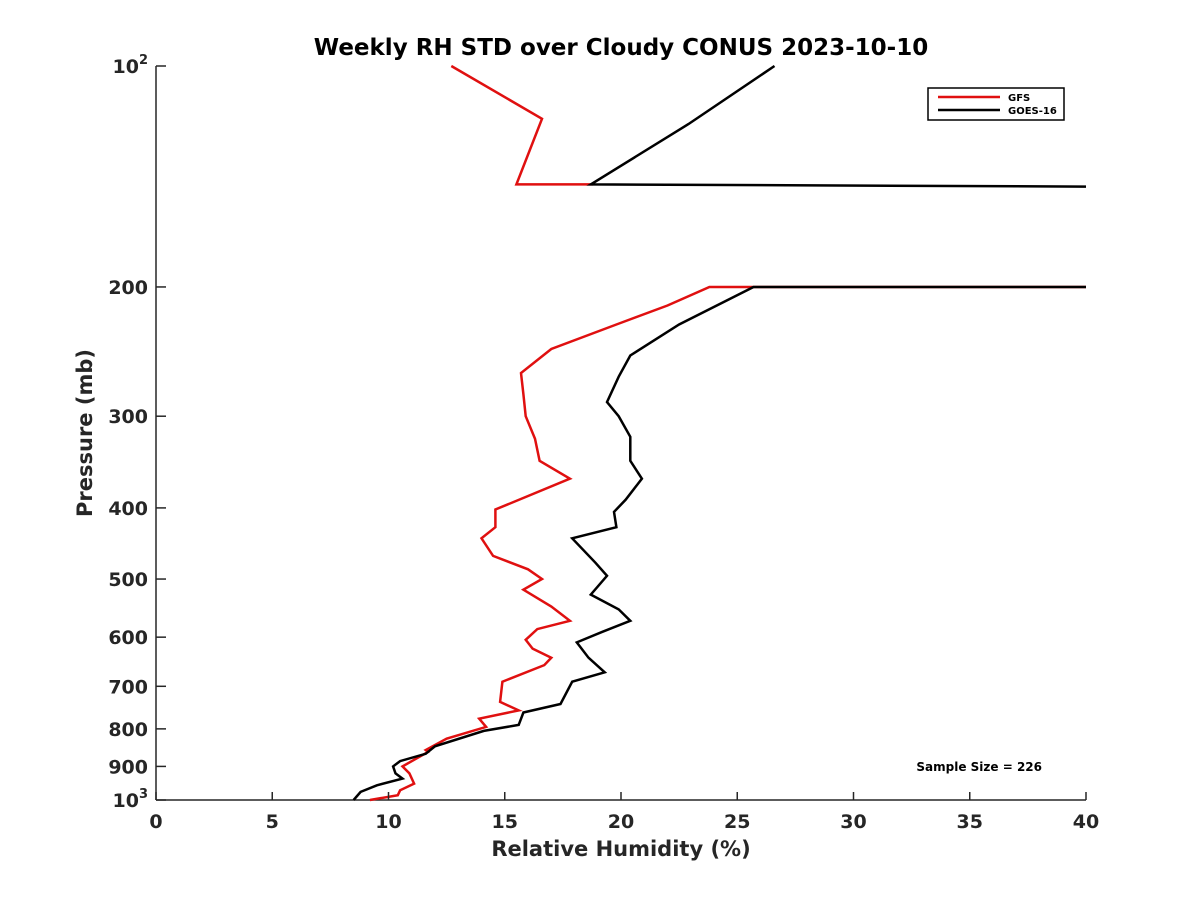 This screenshot has height=900, width=1200. Describe the element at coordinates (1086, 822) in the screenshot. I see `x-tick-label: 40` at that location.